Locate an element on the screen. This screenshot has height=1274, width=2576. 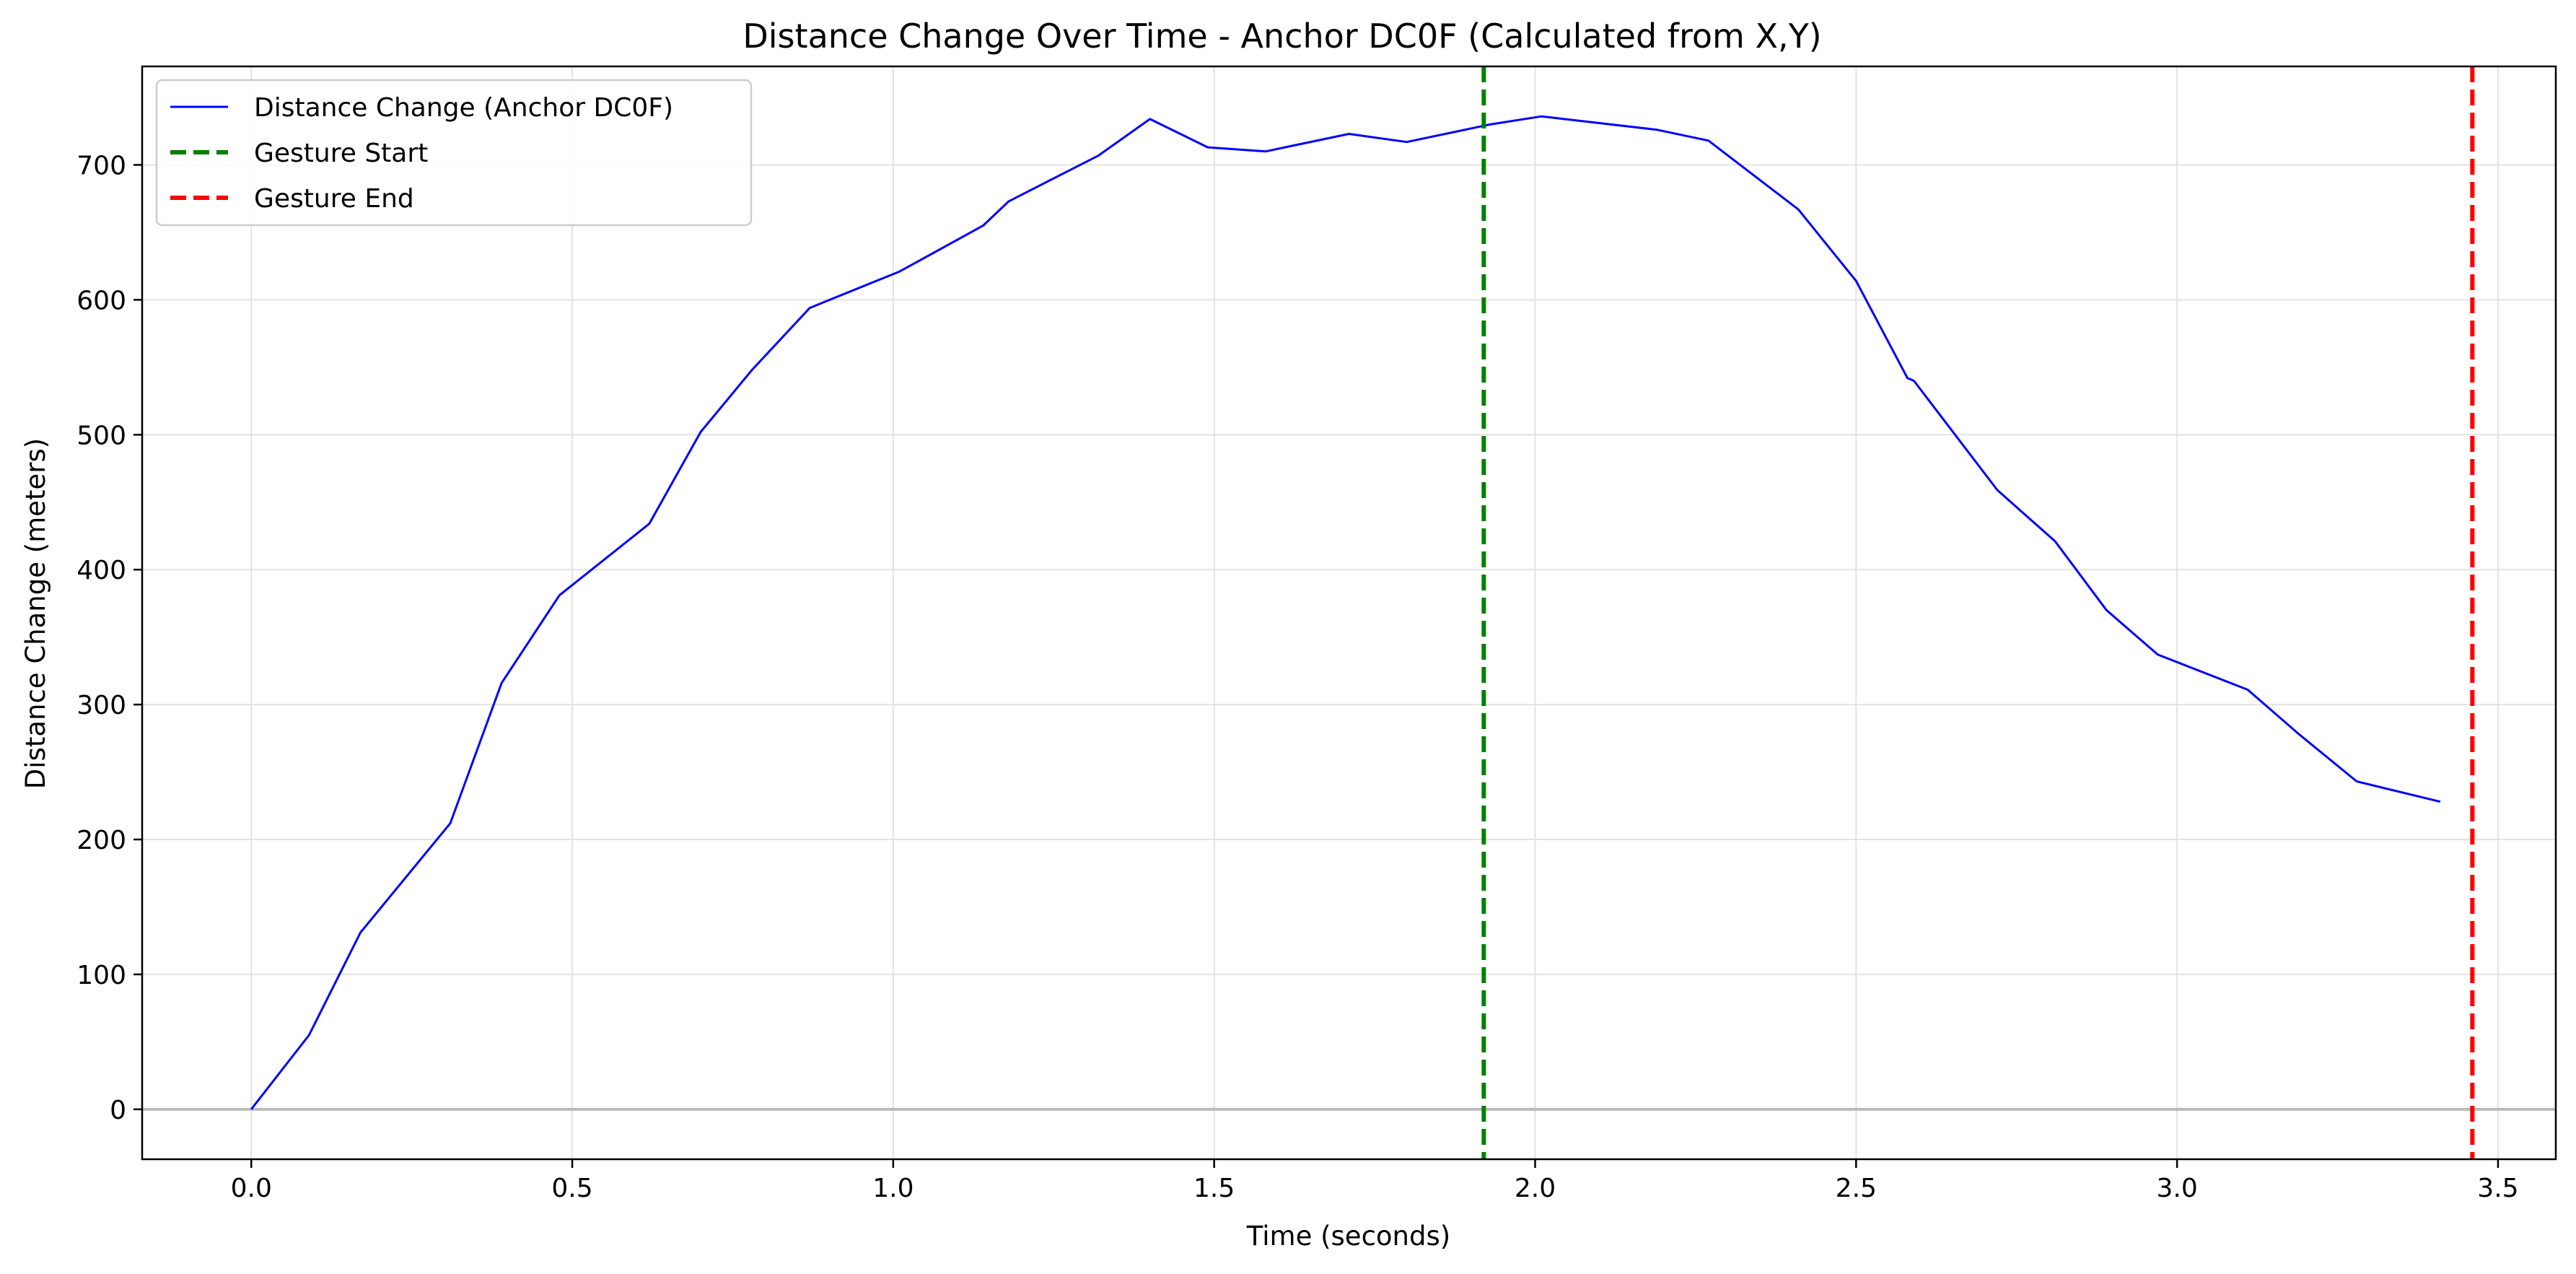
legend-label-distance-change: Distance Change (Anchor DC0F) is located at coordinates (463, 108).